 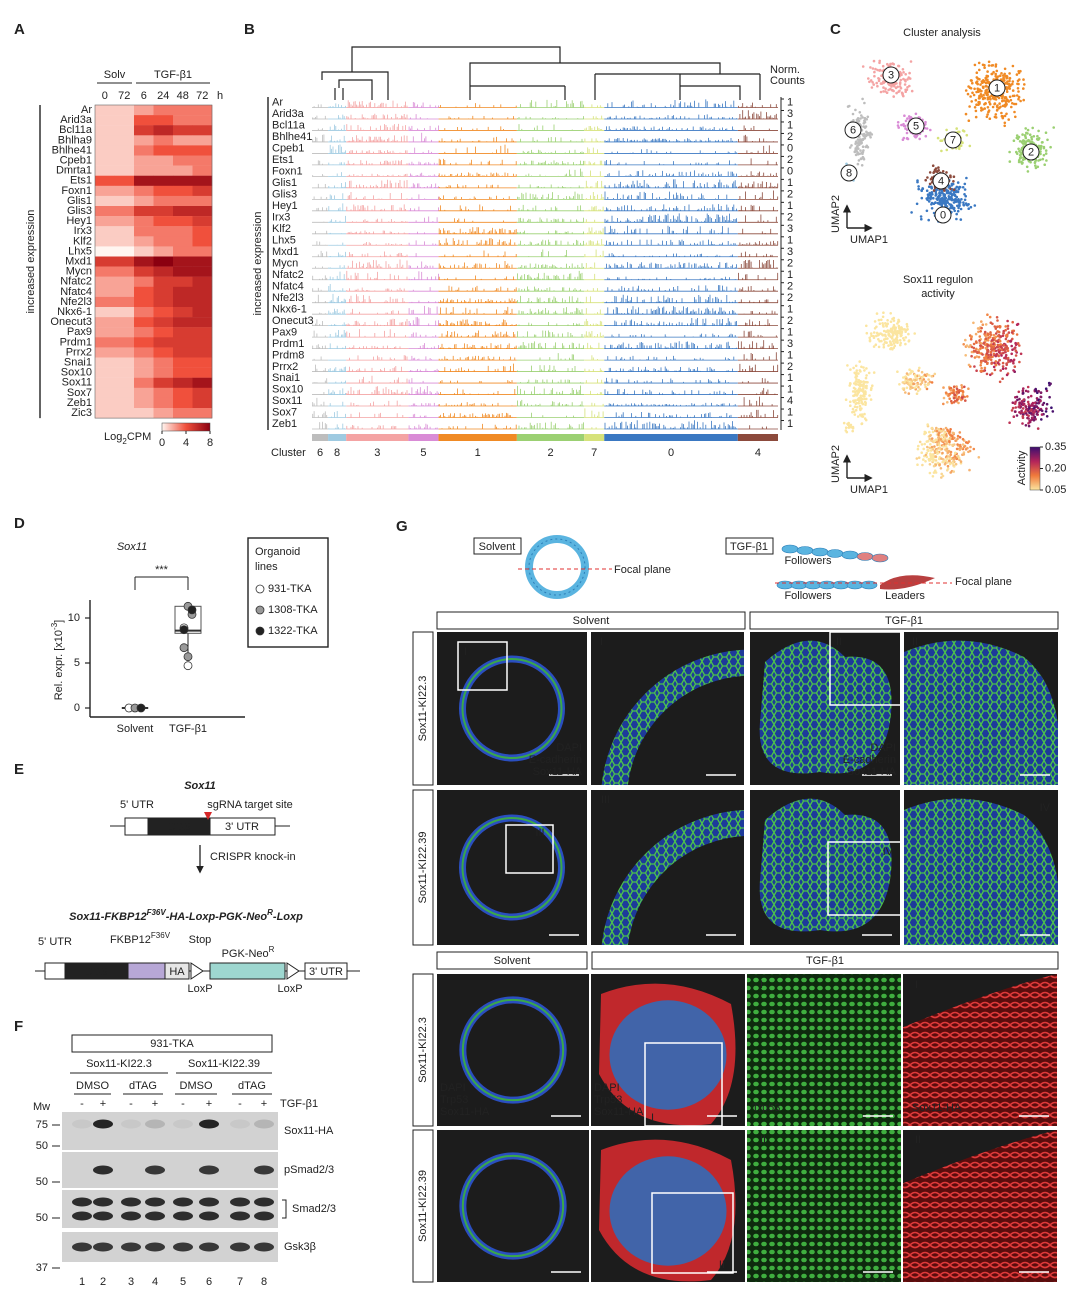 What do you see at coordinates (790, 114) in the screenshot?
I see `tick-label: 3` at bounding box center [790, 114].